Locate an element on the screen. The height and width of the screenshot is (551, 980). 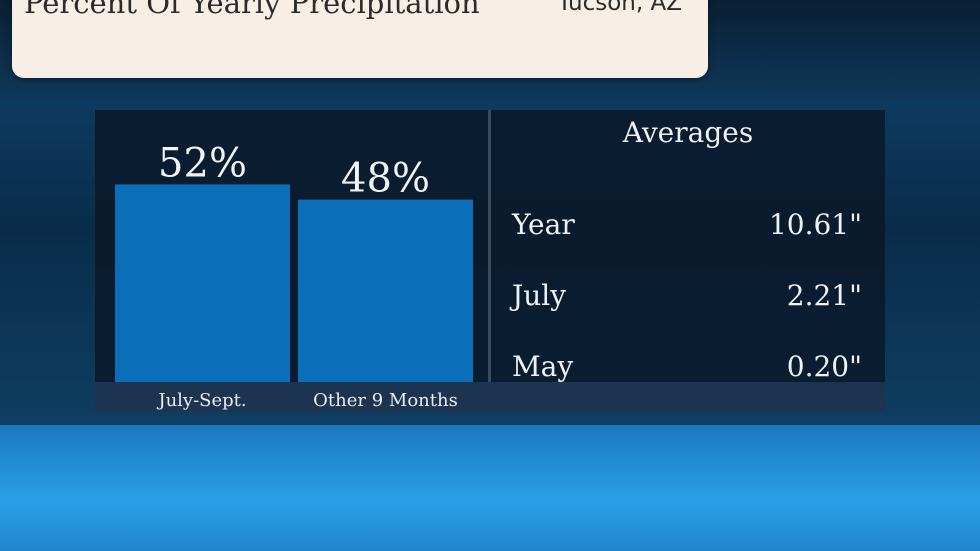
averages-row-may: May 0.20" is located at coordinates (687, 370).